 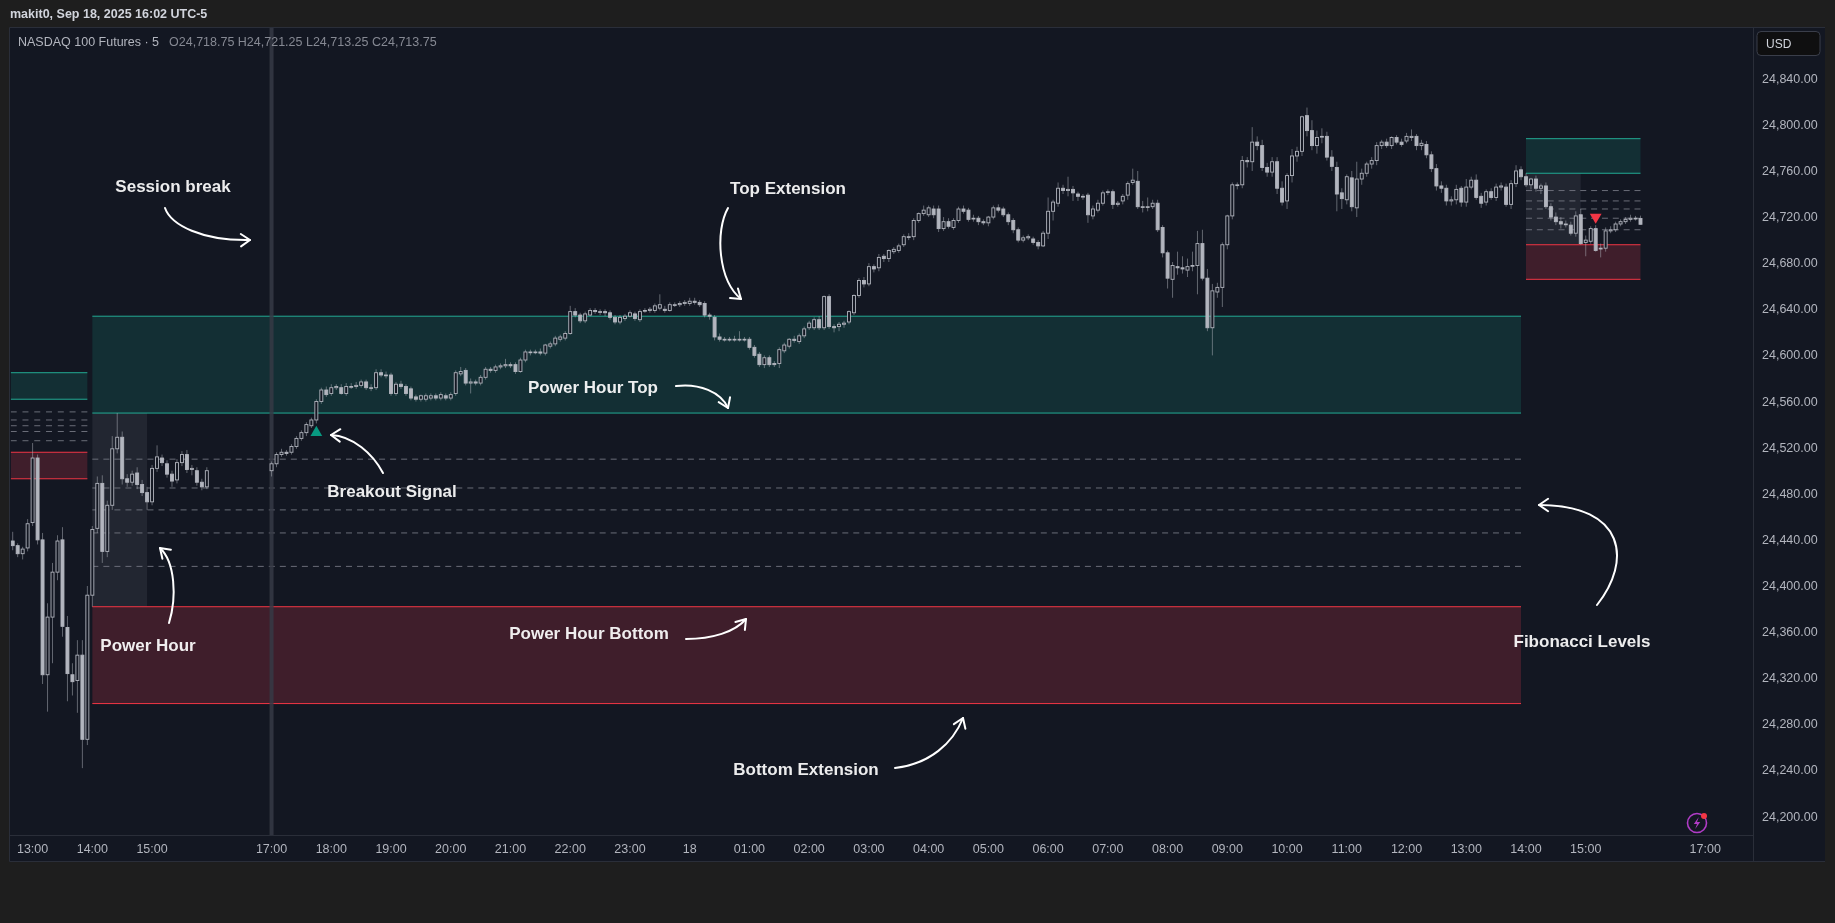 I want to click on x-tick-label: 18:00, so click(x=331, y=848).